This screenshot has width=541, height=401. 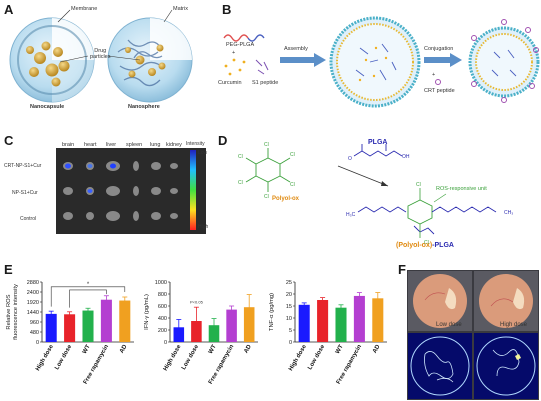 What do you see at coordinates (23, 166) in the screenshot?
I see `row-crt-np: CRT-NP-S1+Cur` at bounding box center [23, 166].